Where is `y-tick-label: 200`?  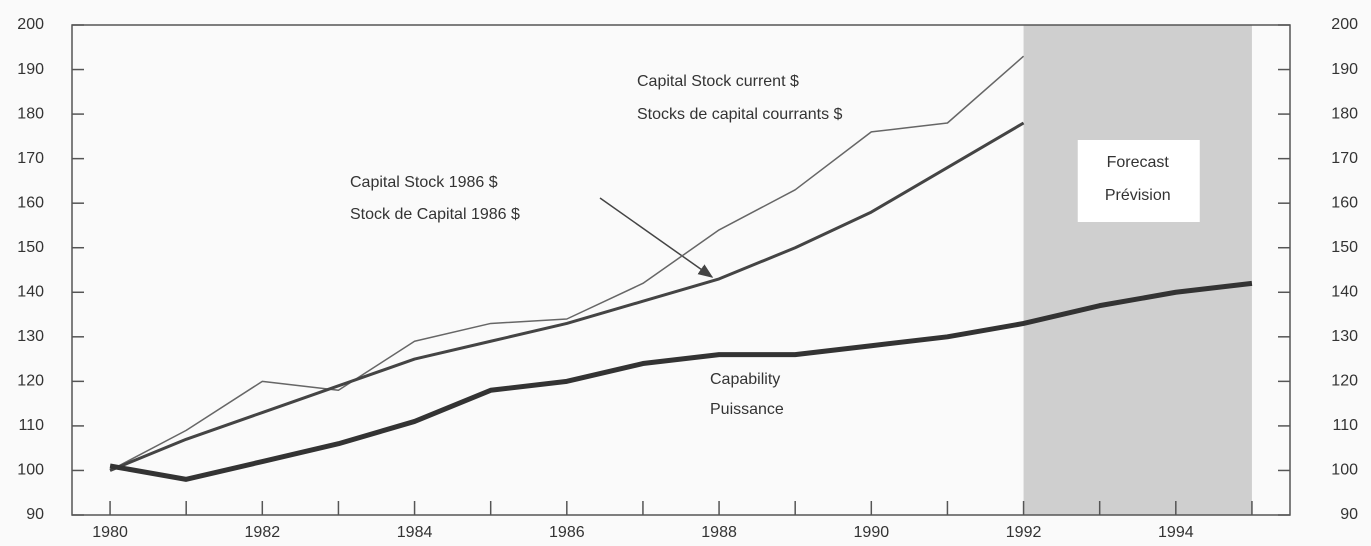
y-tick-label: 200 is located at coordinates (30, 24).